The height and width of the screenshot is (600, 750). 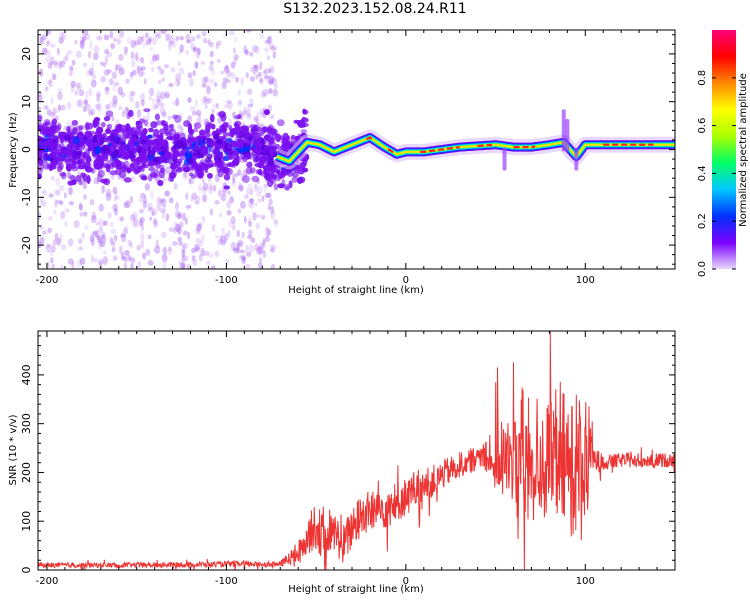 I want to click on x-tick-label: -200, so click(x=47, y=581).